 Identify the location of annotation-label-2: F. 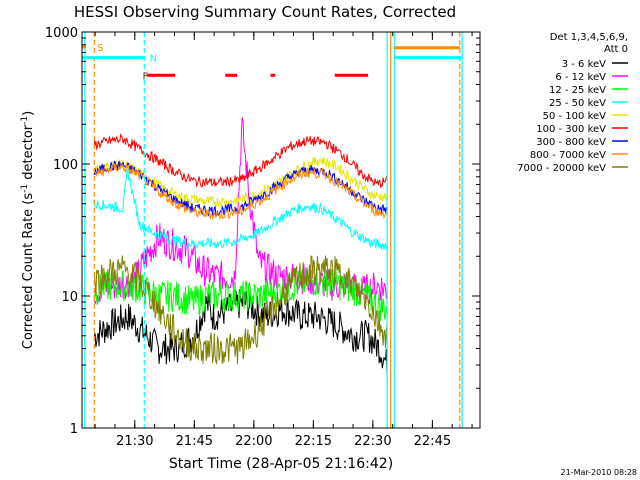
(146, 76).